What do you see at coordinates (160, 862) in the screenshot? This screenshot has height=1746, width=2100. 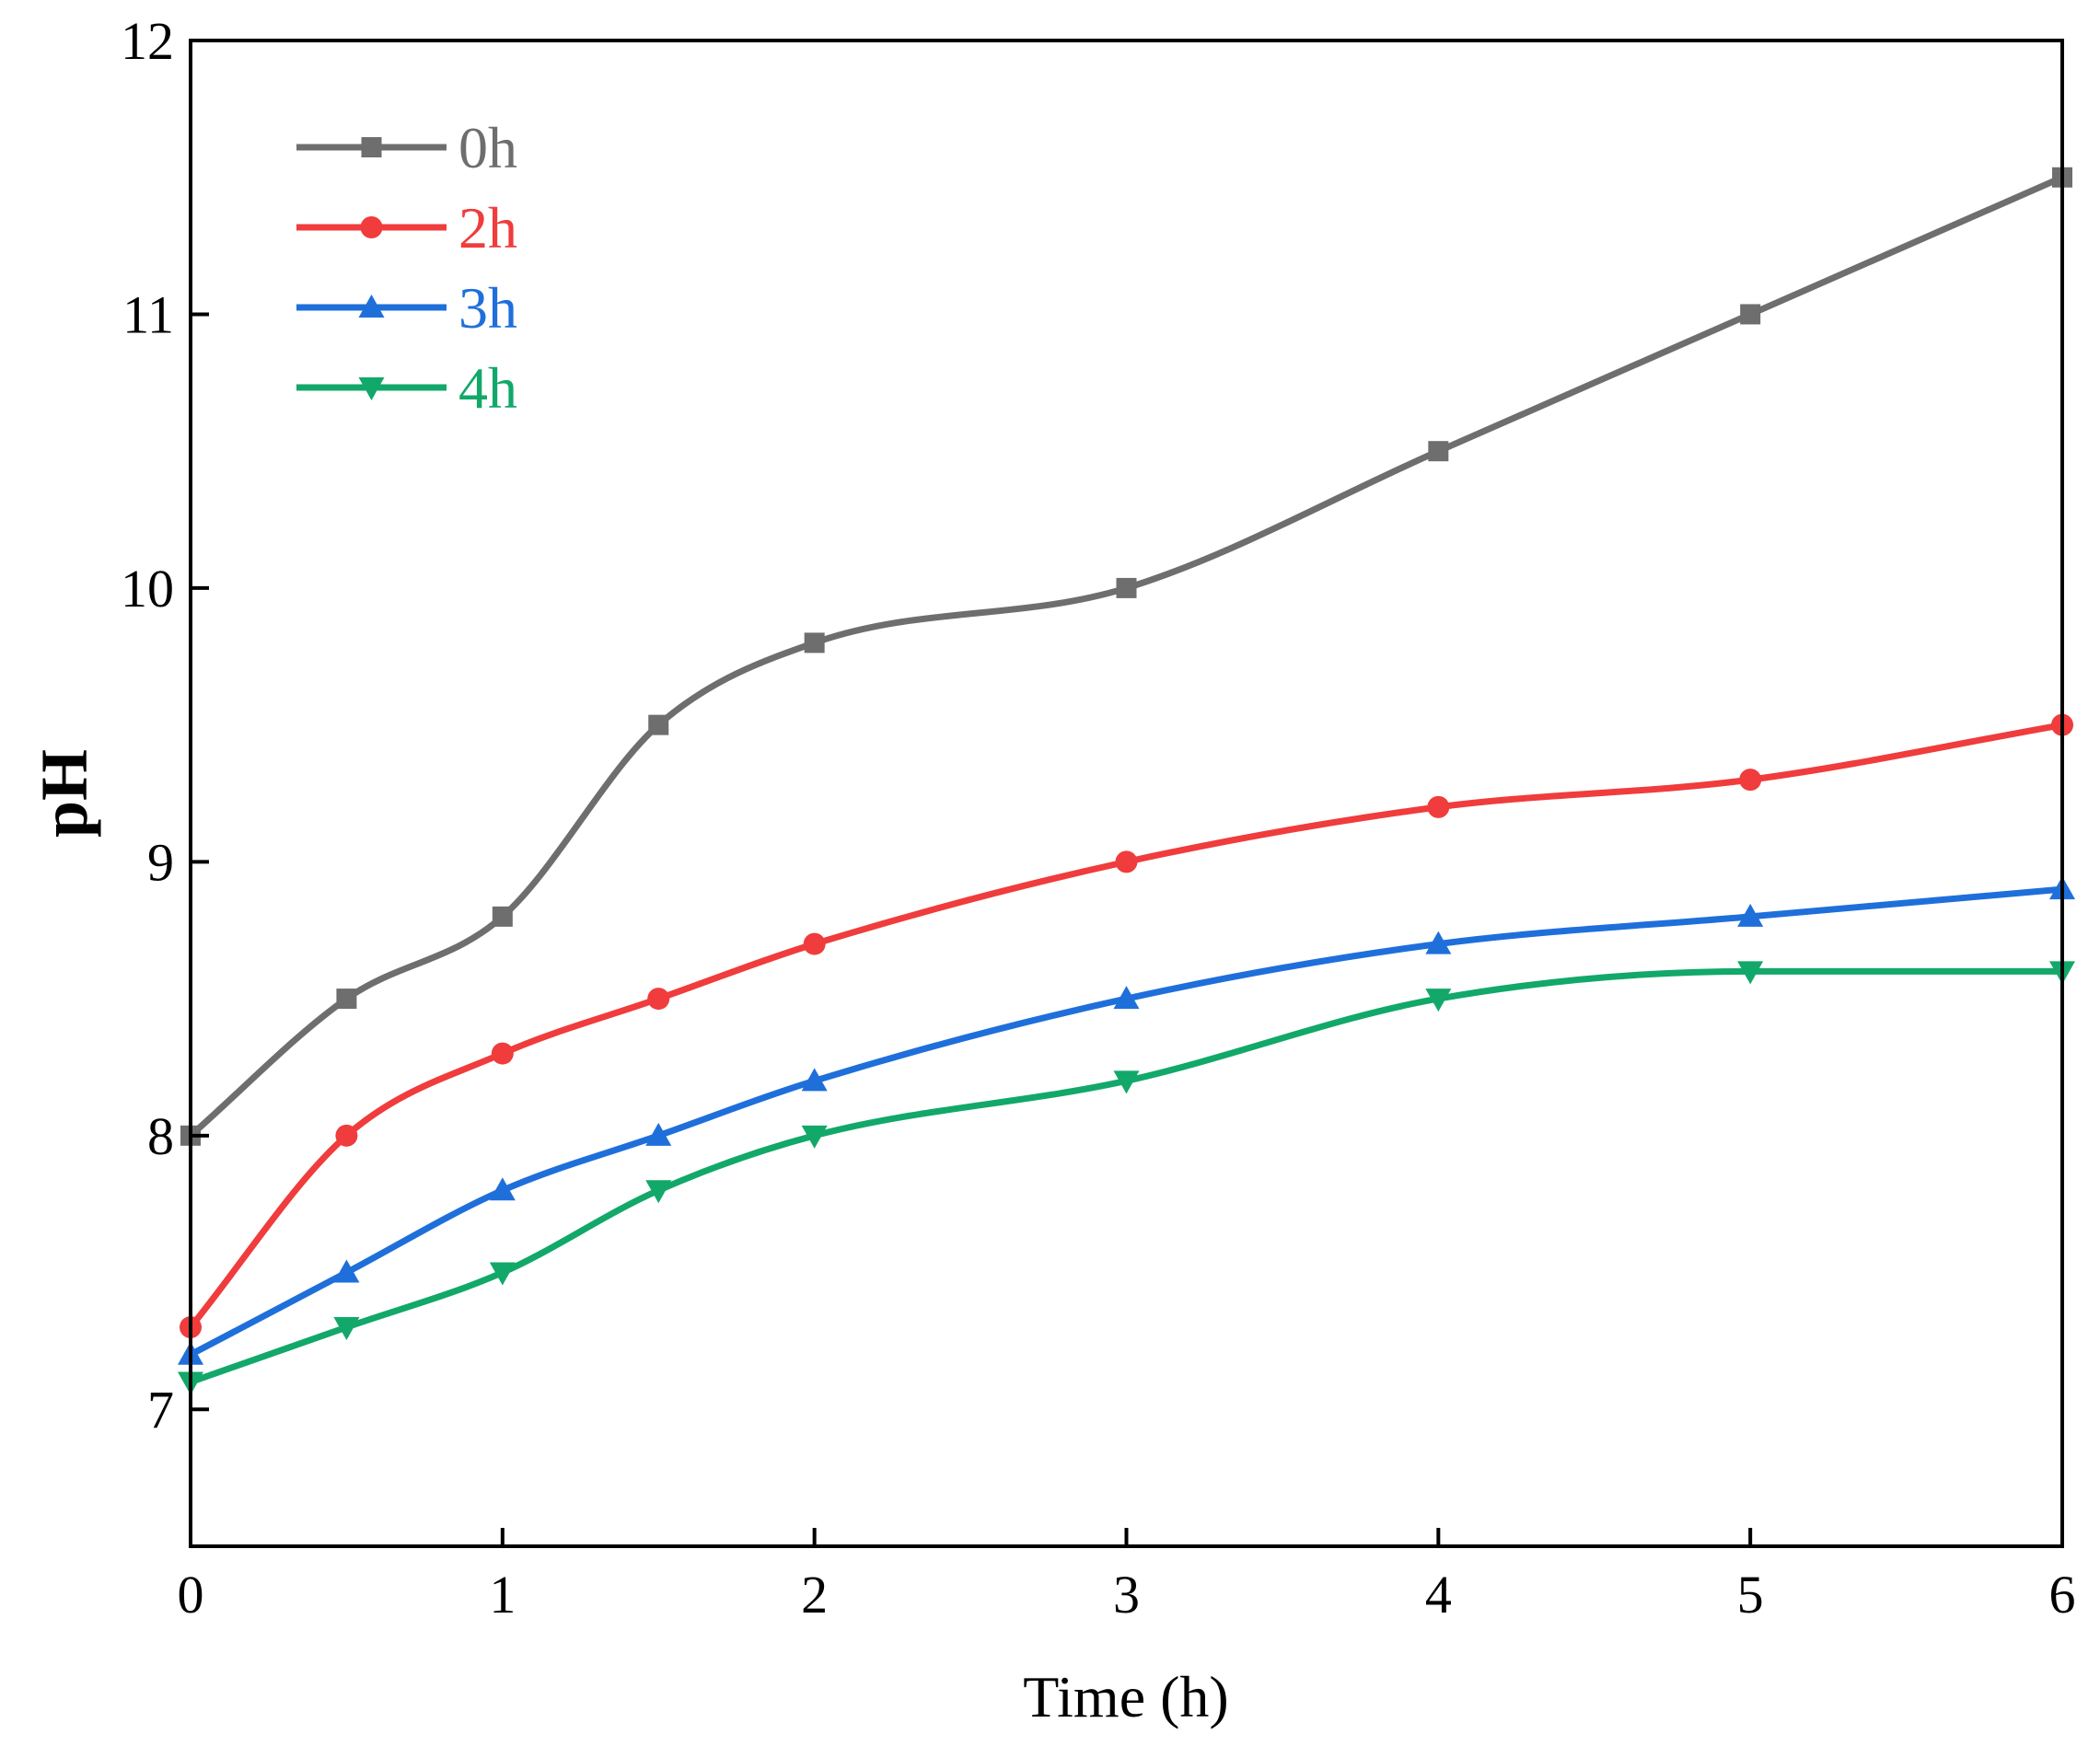 I see `y-tick-label: 9` at bounding box center [160, 862].